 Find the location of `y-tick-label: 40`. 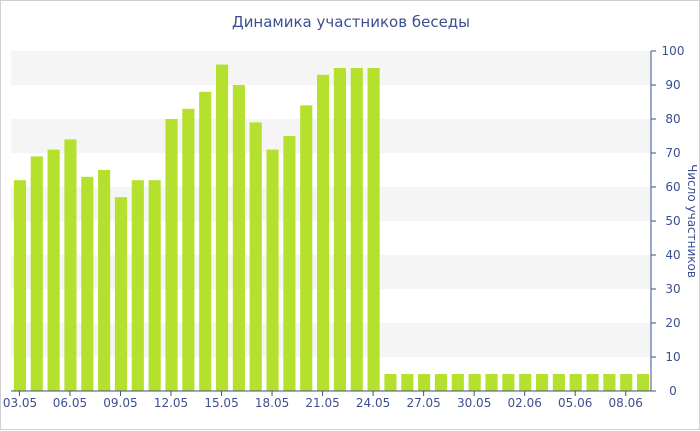

y-tick-label: 40 is located at coordinates (672, 255).